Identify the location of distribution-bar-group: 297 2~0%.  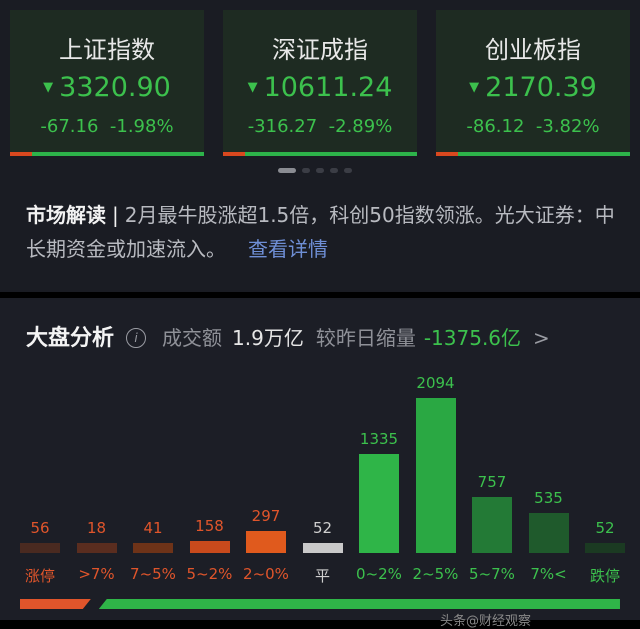
(266, 459).